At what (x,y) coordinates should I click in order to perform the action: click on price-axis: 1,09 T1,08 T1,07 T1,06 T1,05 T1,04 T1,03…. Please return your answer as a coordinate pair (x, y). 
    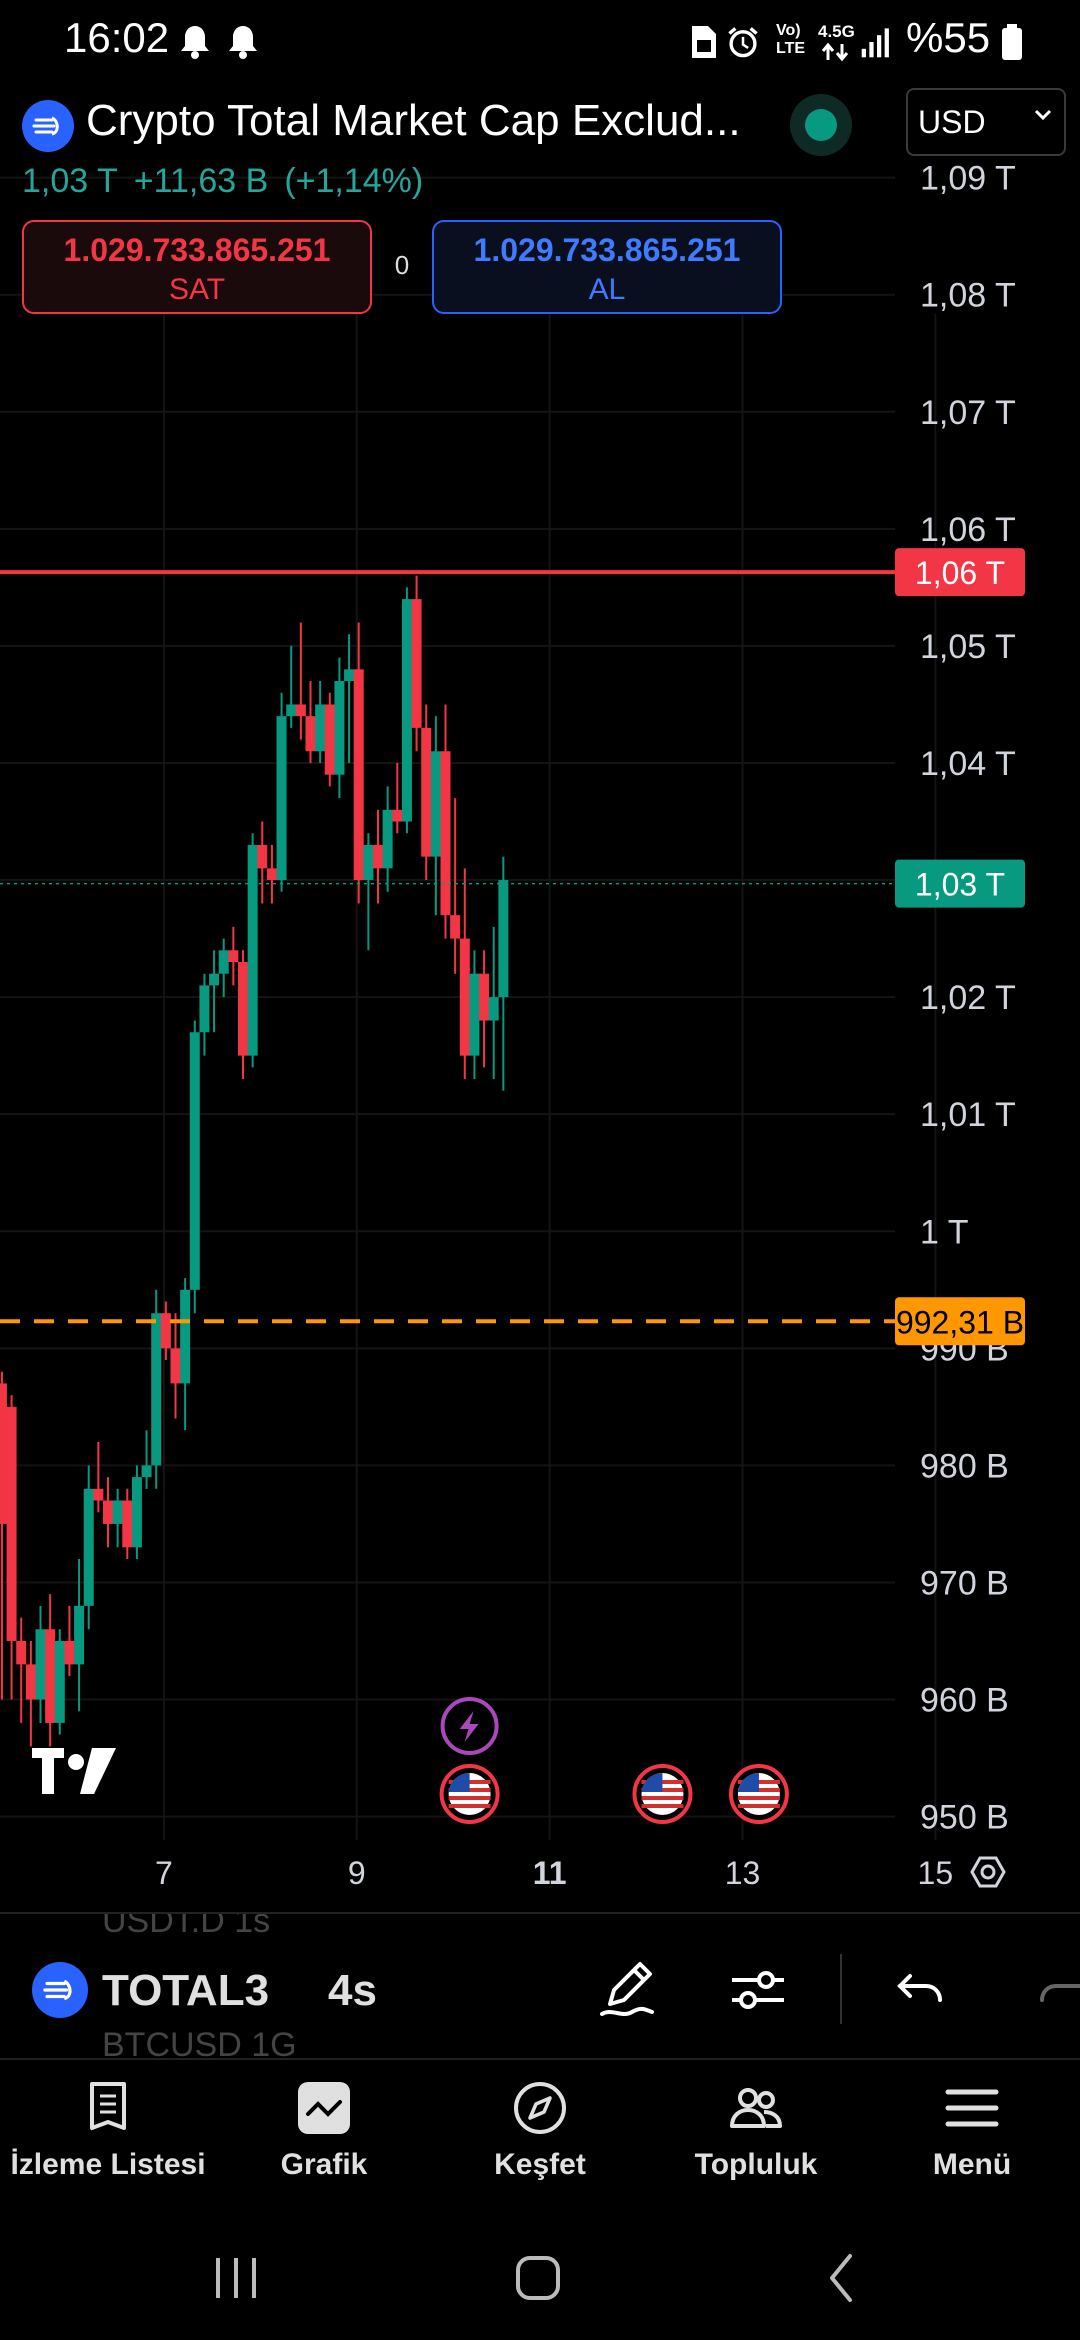
    Looking at the image, I should click on (968, 998).